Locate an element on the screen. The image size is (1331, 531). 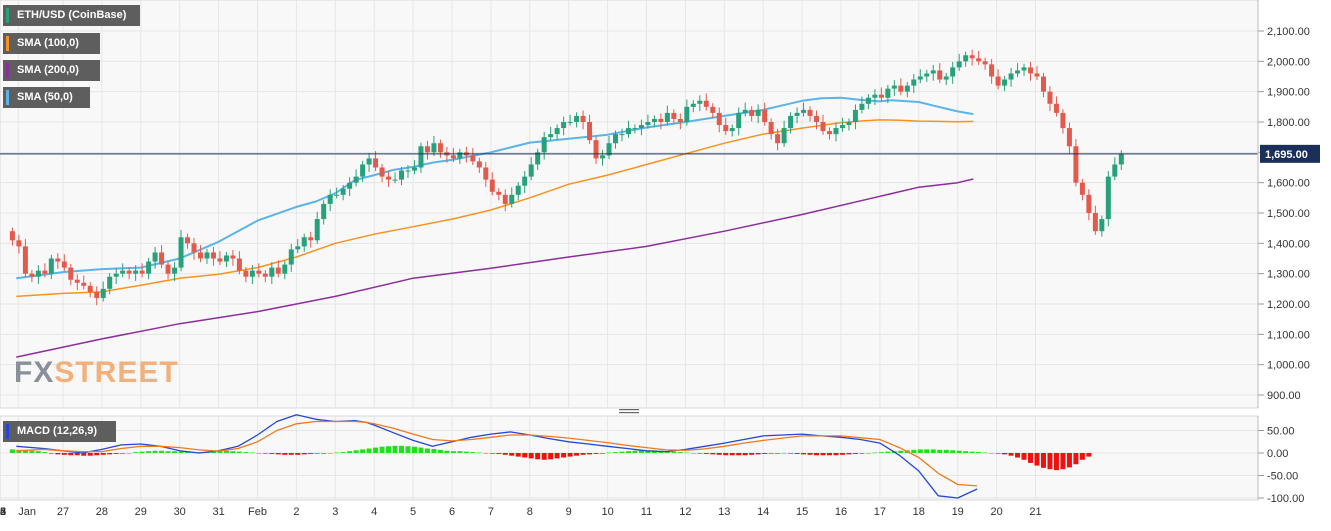
main-ytick-label: 1,600.00 is located at coordinates (1288, 184).